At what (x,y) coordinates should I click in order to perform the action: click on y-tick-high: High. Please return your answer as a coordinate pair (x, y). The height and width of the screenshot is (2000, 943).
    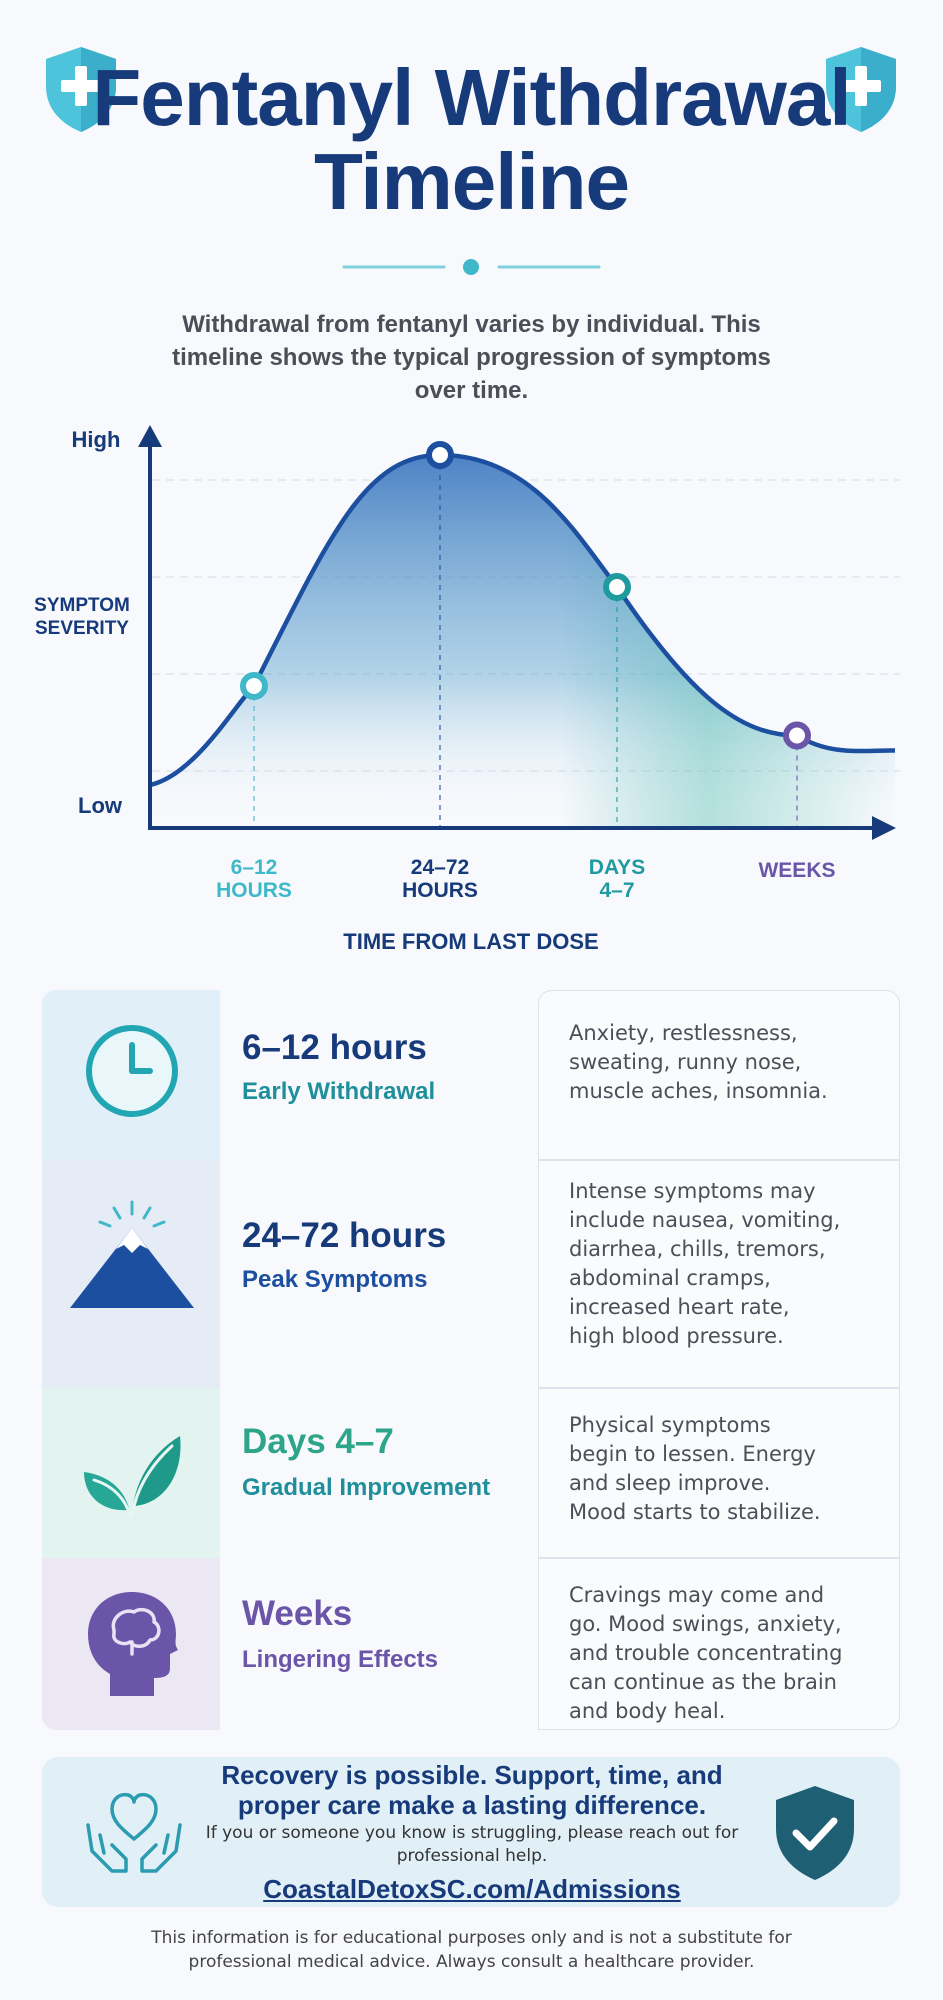
    Looking at the image, I should click on (96, 439).